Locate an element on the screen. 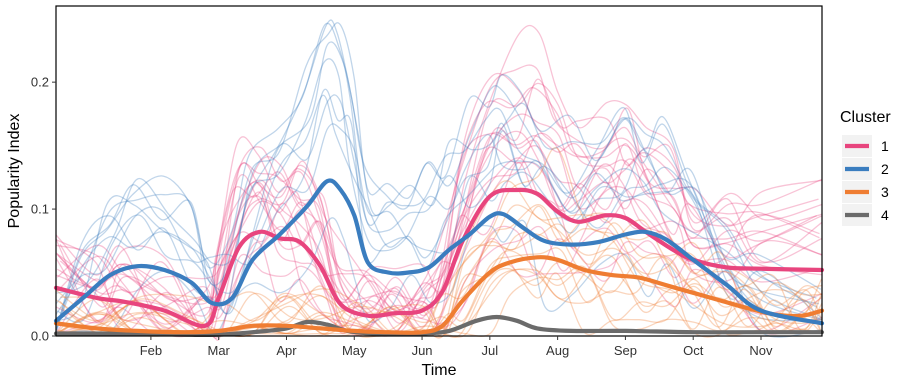 The image size is (916, 380). legend-label-2: 2 is located at coordinates (885, 169).